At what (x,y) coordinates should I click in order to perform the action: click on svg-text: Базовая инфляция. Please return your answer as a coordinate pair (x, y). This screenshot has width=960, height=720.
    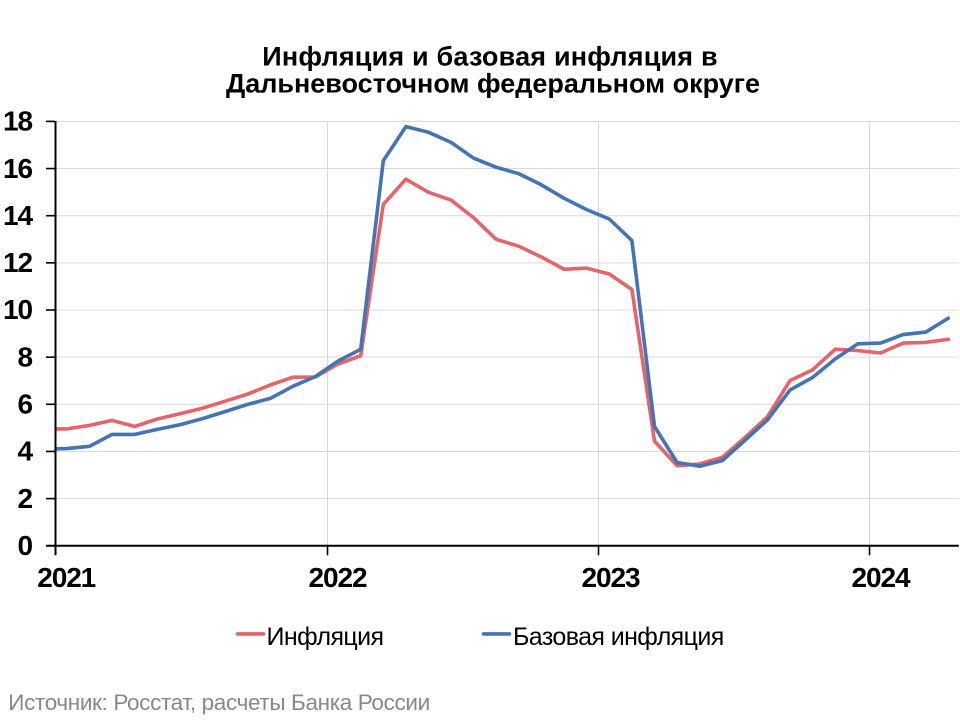
    Looking at the image, I should click on (618, 637).